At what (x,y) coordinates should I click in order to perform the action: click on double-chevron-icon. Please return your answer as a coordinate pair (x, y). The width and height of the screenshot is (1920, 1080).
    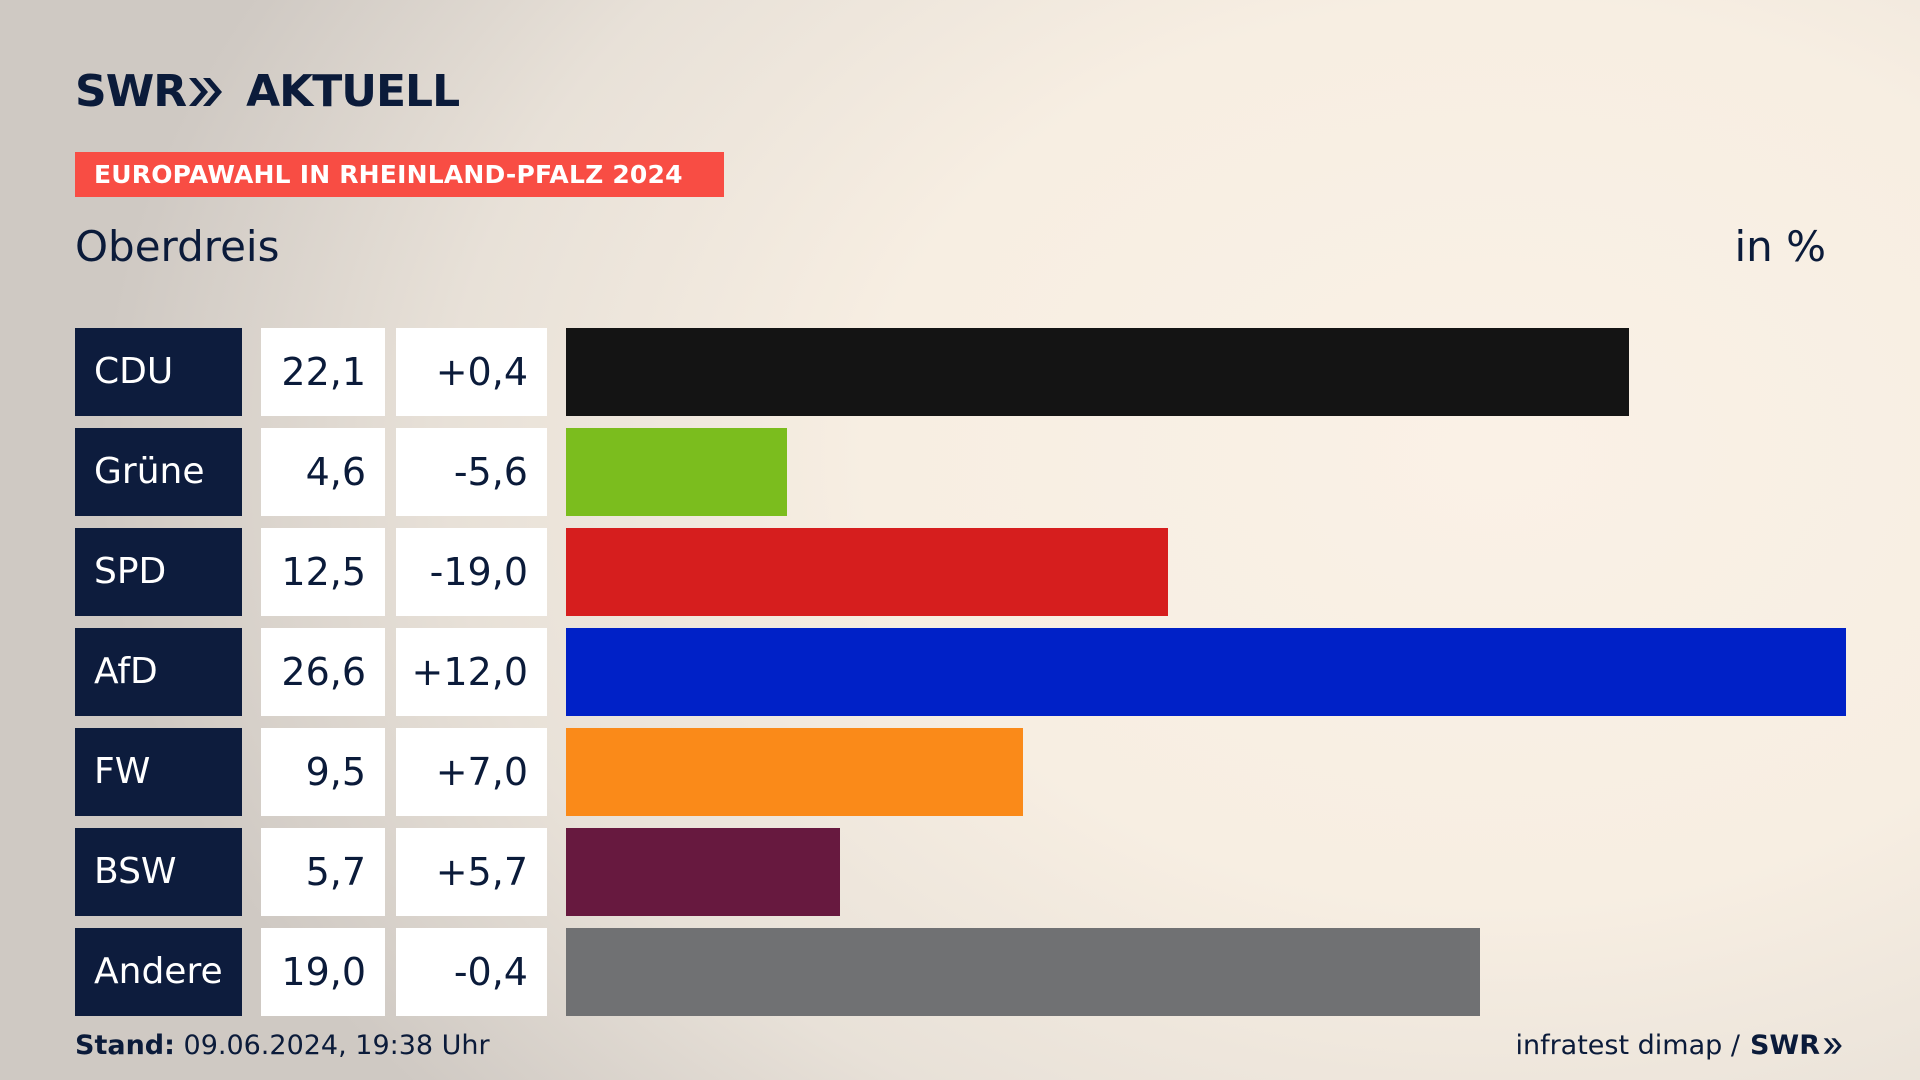
    Looking at the image, I should click on (206, 91).